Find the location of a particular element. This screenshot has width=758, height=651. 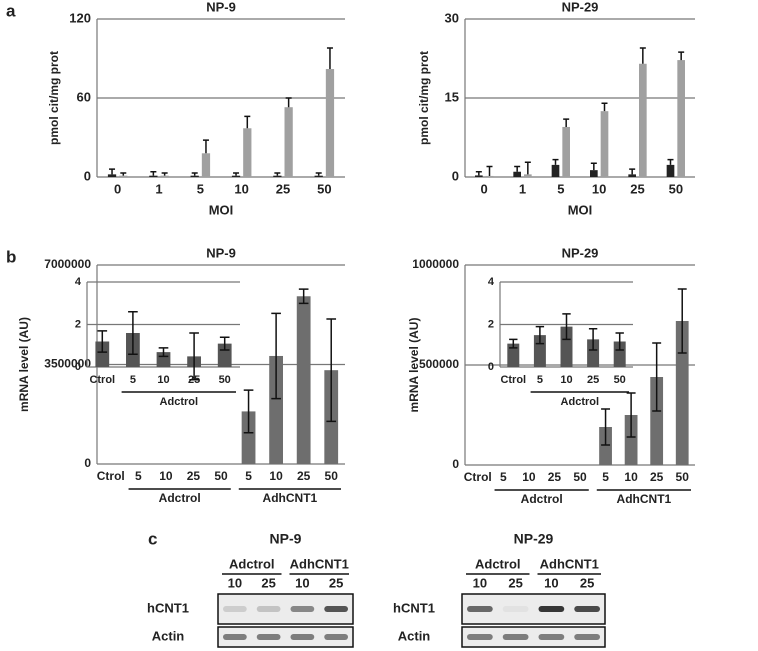

group-label: Adctrol is located at coordinates (580, 402).